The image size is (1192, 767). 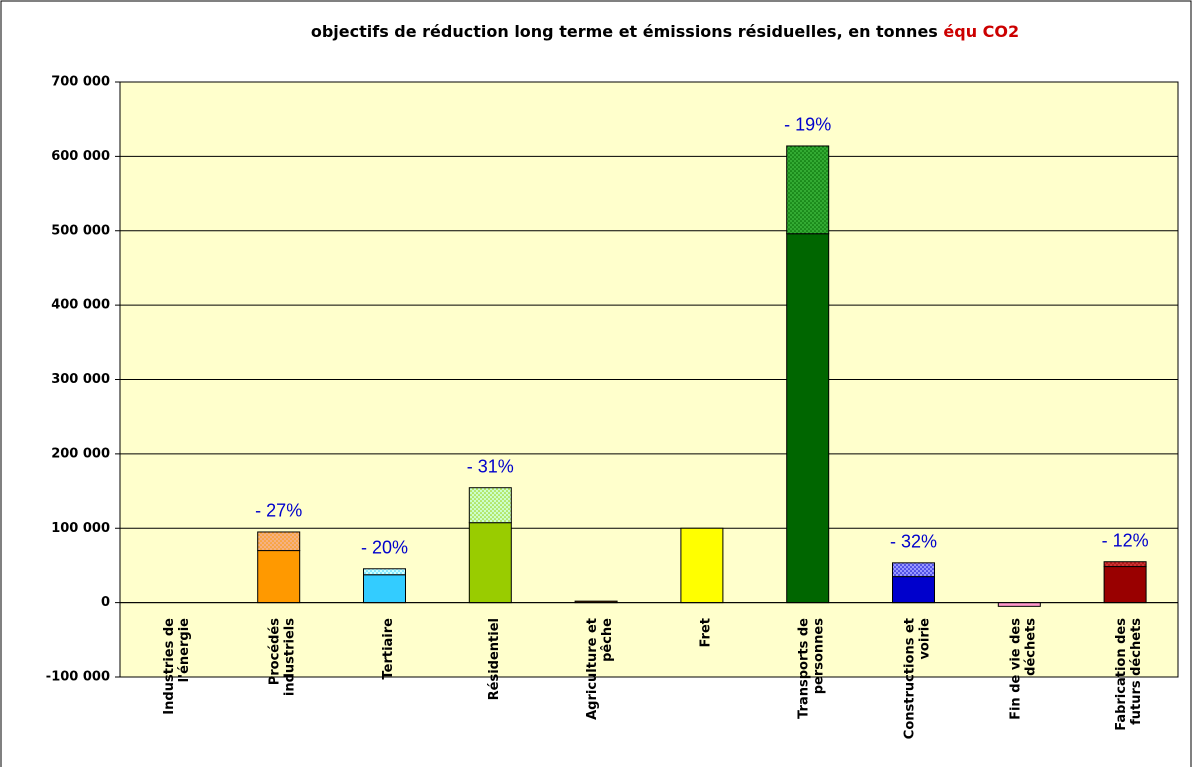 What do you see at coordinates (1121, 674) in the screenshot?
I see `x-tick-label: Fabrication des` at bounding box center [1121, 674].